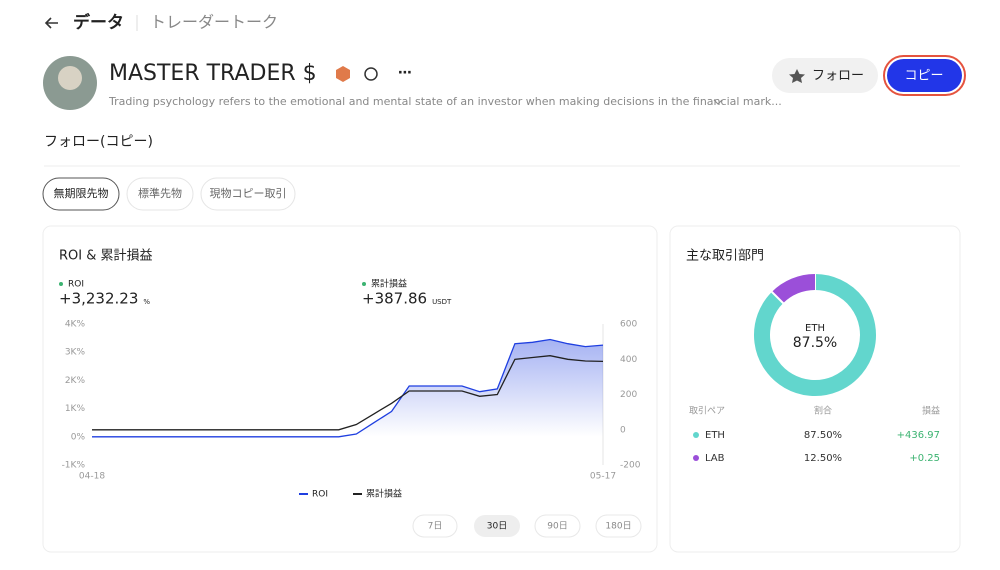 This screenshot has height=570, width=1000. I want to click on table-cell: 12.50%, so click(823, 458).